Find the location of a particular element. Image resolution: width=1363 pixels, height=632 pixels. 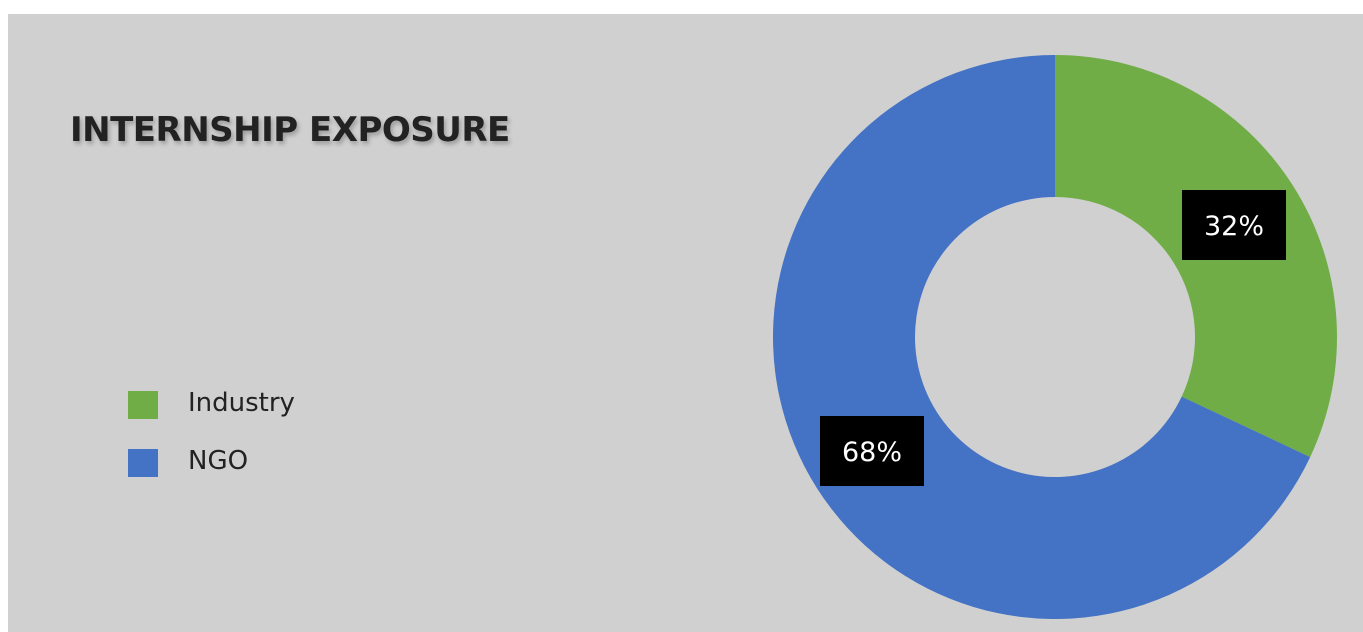

legend-label-industry: Industry is located at coordinates (241, 403).